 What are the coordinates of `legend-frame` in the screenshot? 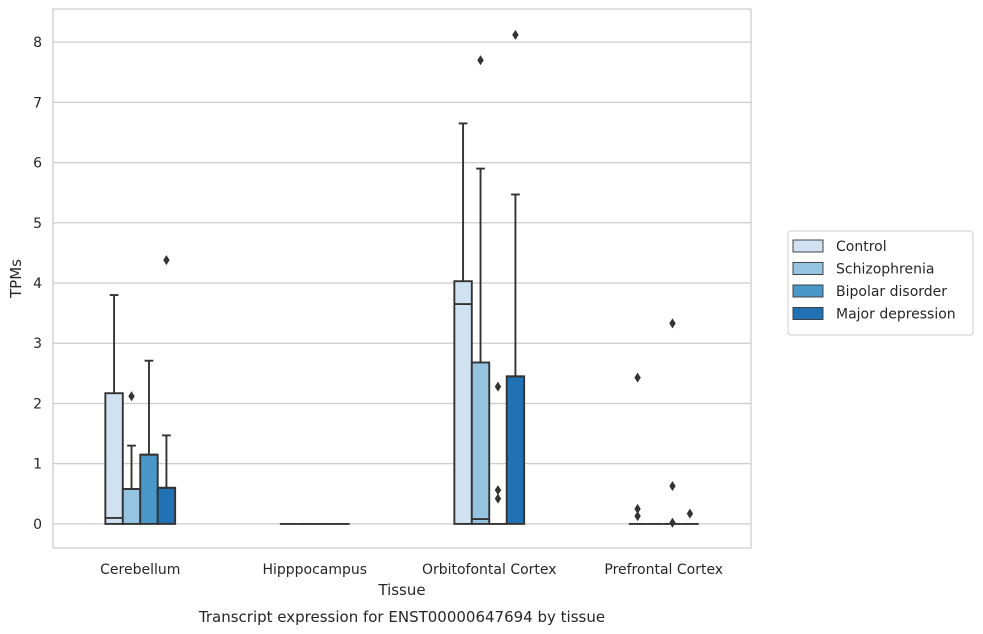 It's located at (880, 283).